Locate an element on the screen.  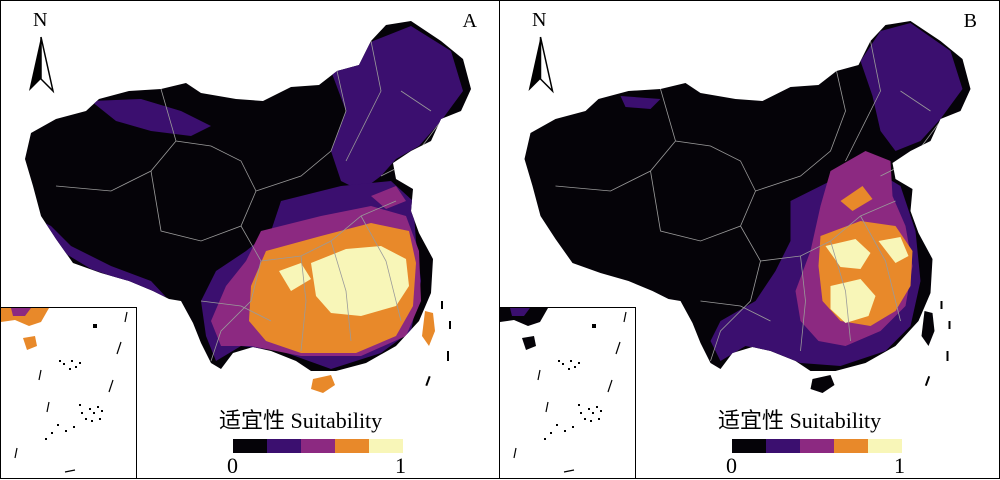
south-china-sea-inset-b is located at coordinates (568, 392).